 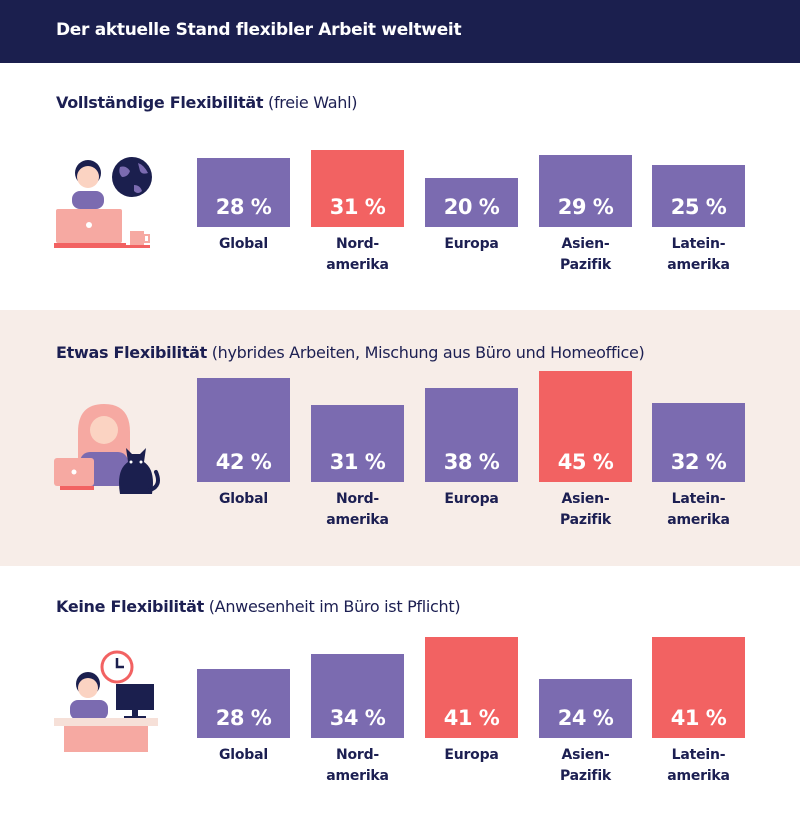 I want to click on bar-value-label: 34 %, so click(x=357, y=718).